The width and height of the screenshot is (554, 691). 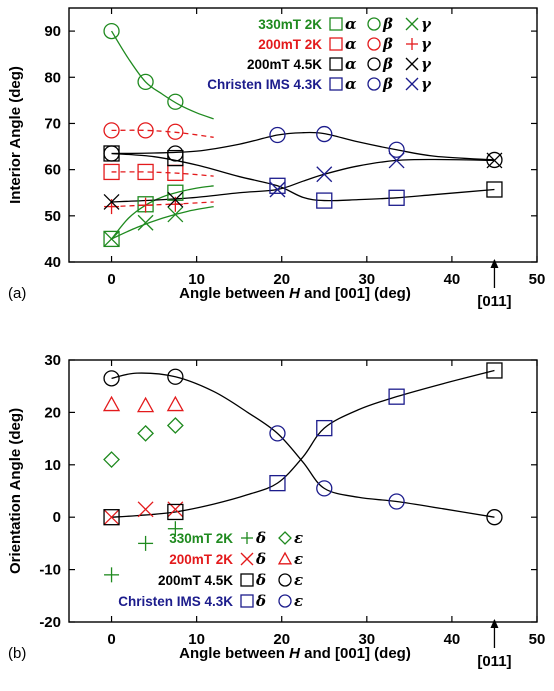 I want to click on legend-marker-plus, so click(x=412, y=44).